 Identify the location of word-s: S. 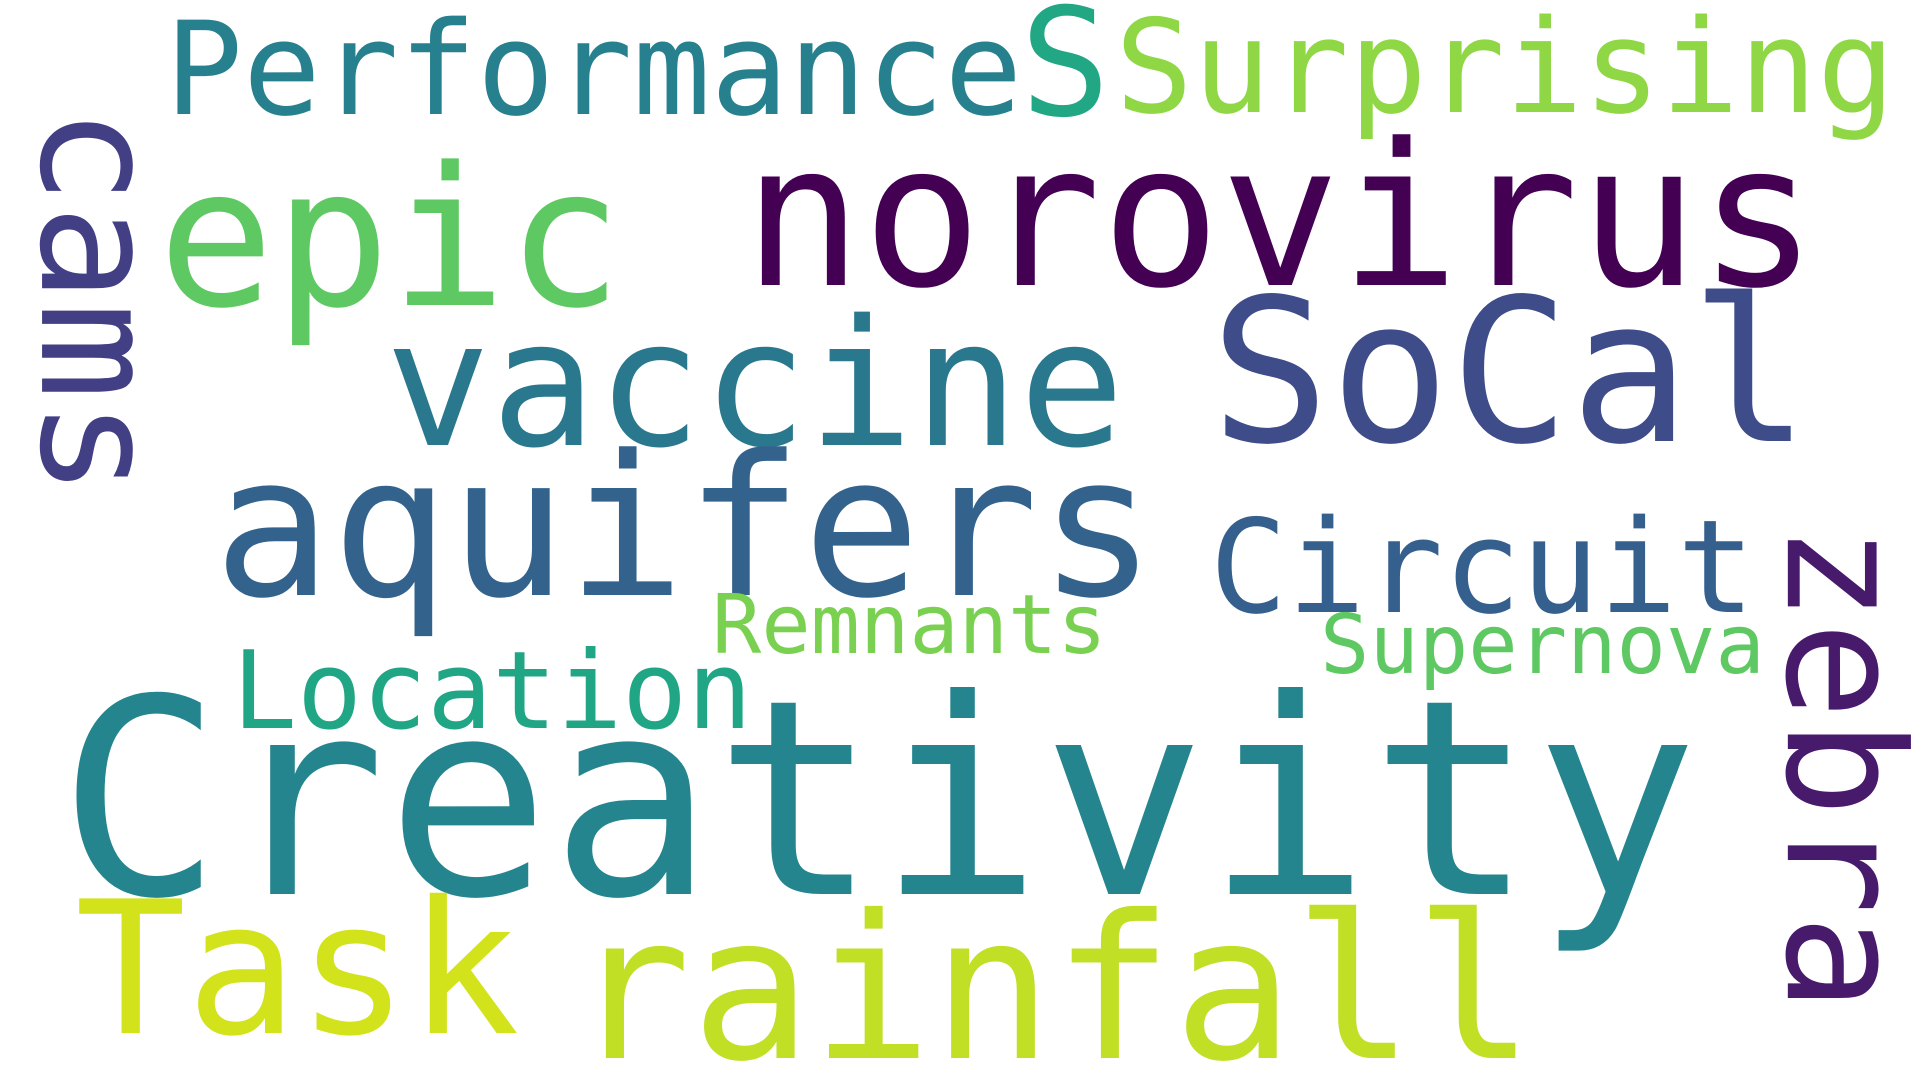
(1065, 75).